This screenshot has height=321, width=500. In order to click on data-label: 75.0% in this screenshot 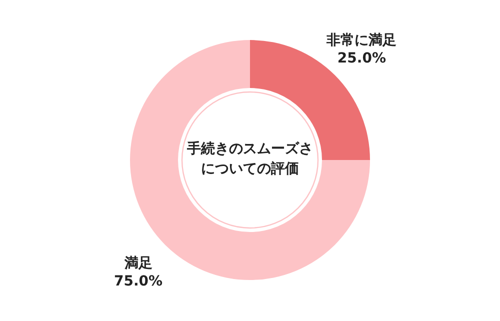, I will do `click(138, 282)`.